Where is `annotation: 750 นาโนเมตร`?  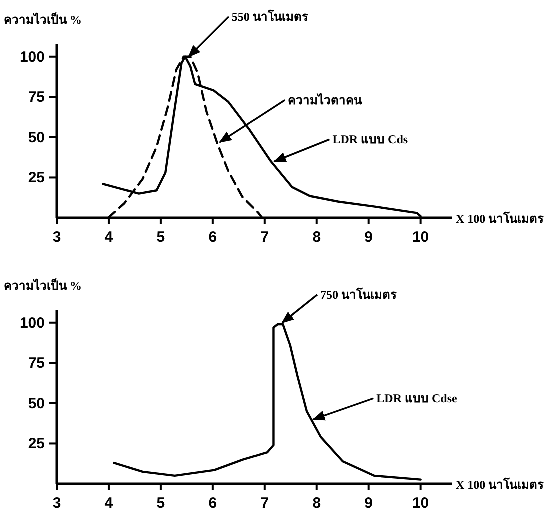
annotation: 750 นาโนเมตร is located at coordinates (359, 294).